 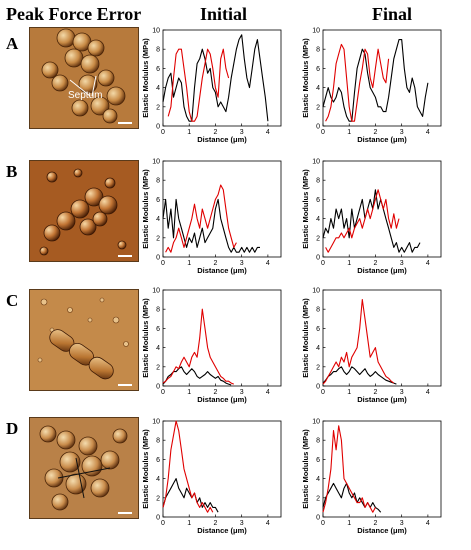 I want to click on afm-image-c, so click(x=84, y=340).